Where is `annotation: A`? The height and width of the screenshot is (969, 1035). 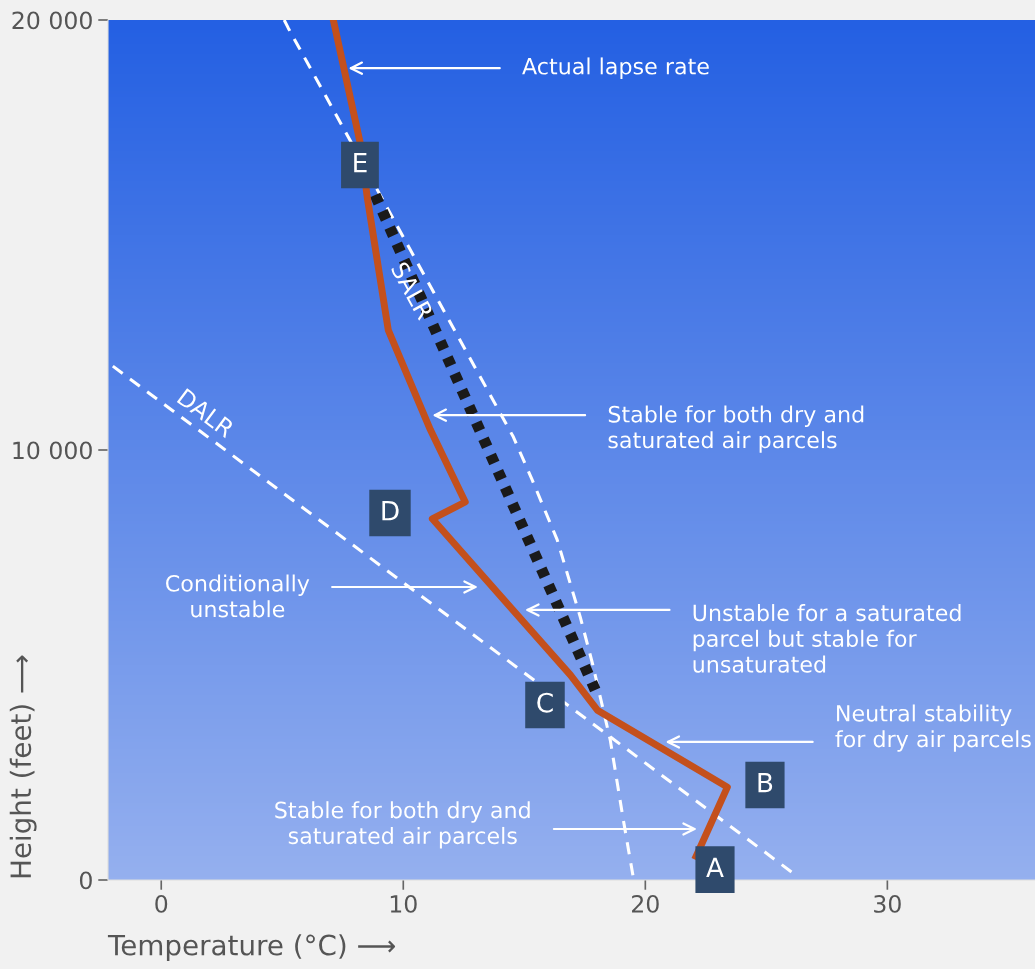
annotation: A is located at coordinates (715, 867).